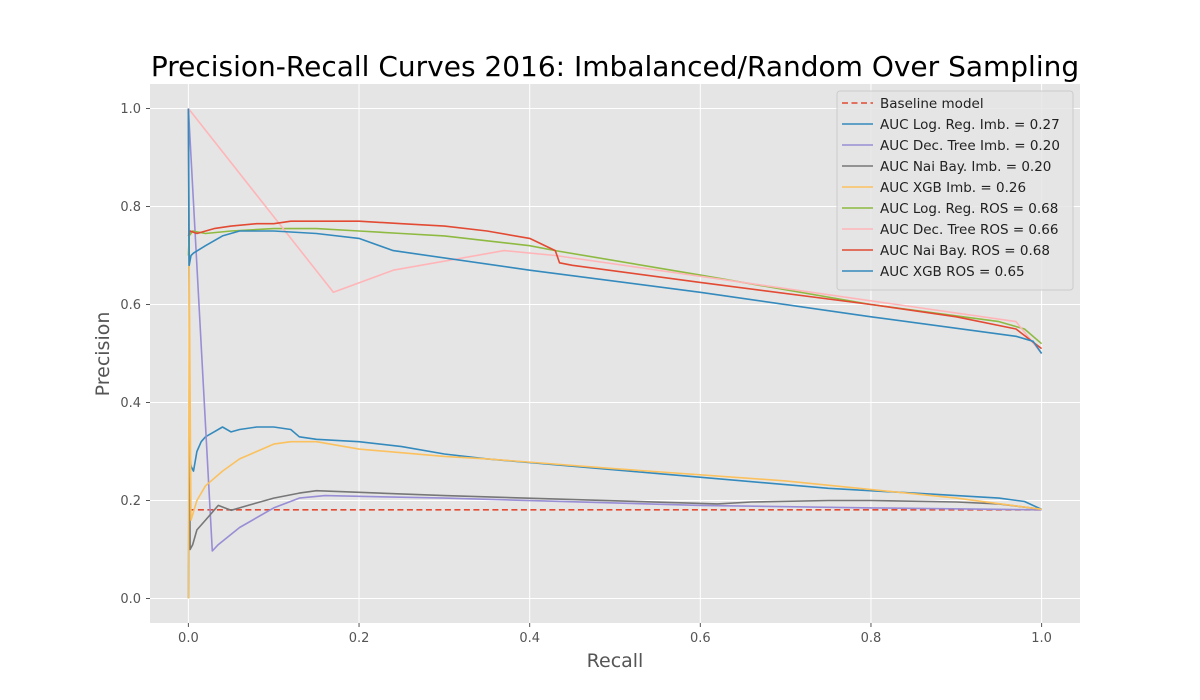 The height and width of the screenshot is (700, 1200). I want to click on legend-label-0: Baseline model, so click(932, 104).